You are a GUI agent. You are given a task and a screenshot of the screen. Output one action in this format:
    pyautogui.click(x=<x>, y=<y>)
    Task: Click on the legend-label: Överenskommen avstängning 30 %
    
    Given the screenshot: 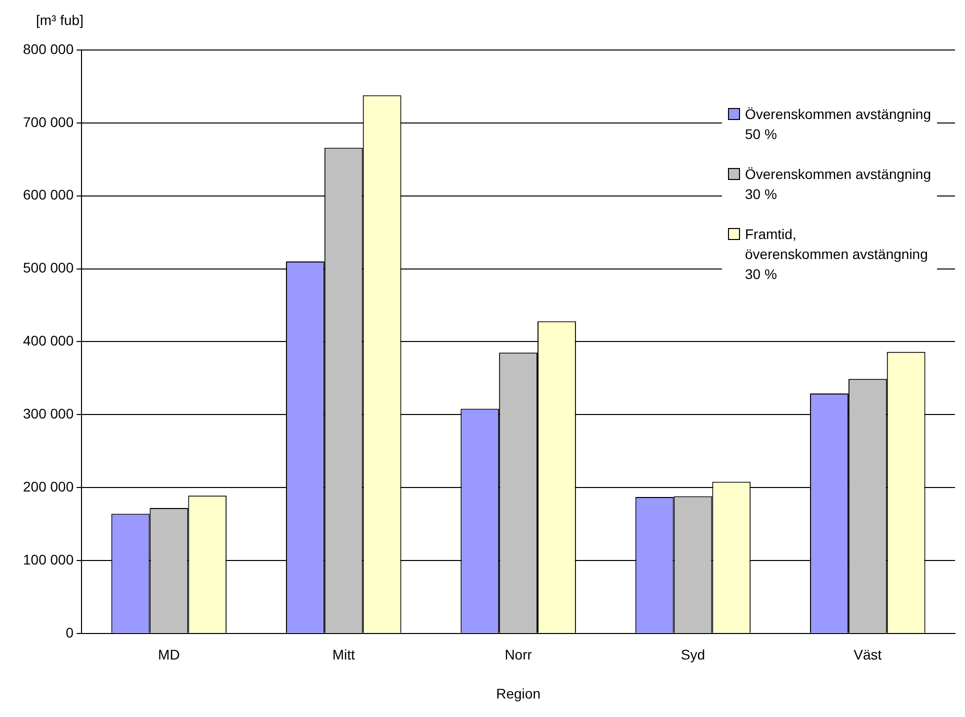 What is the action you would take?
    pyautogui.click(x=838, y=184)
    